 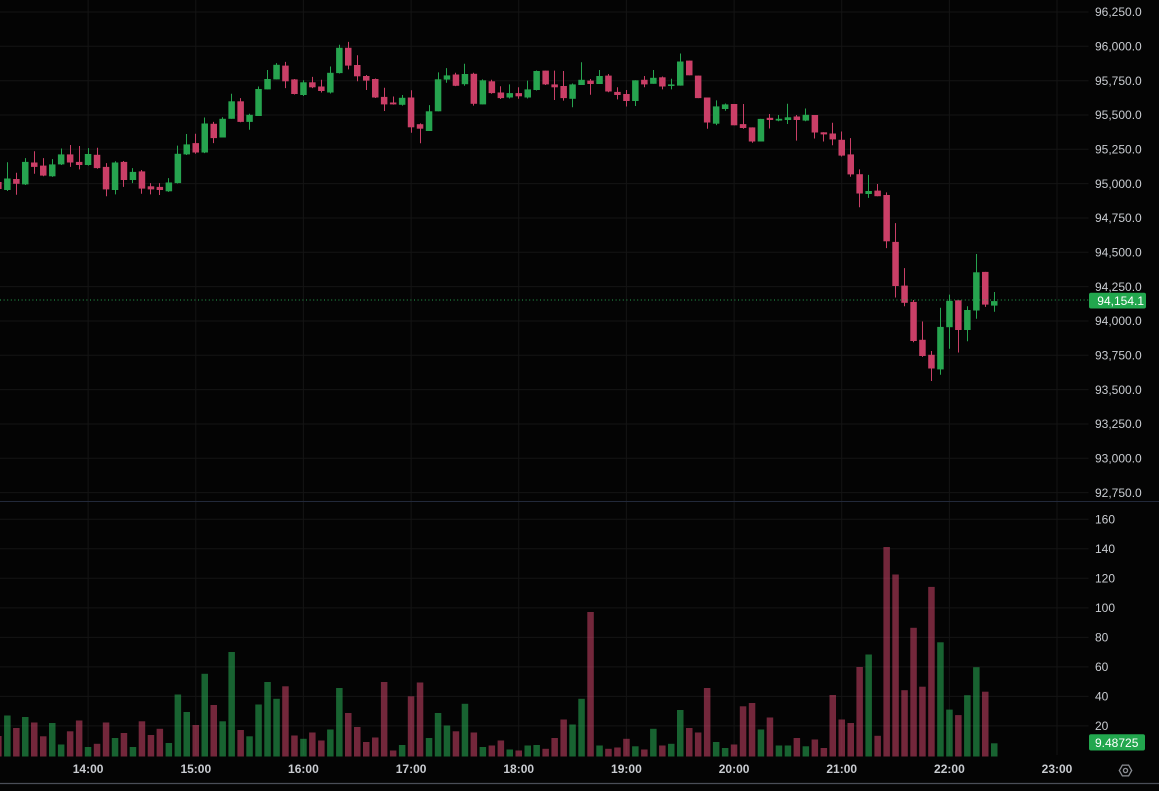 What do you see at coordinates (1118, 47) in the screenshot?
I see `svg-text: 96,000.0` at bounding box center [1118, 47].